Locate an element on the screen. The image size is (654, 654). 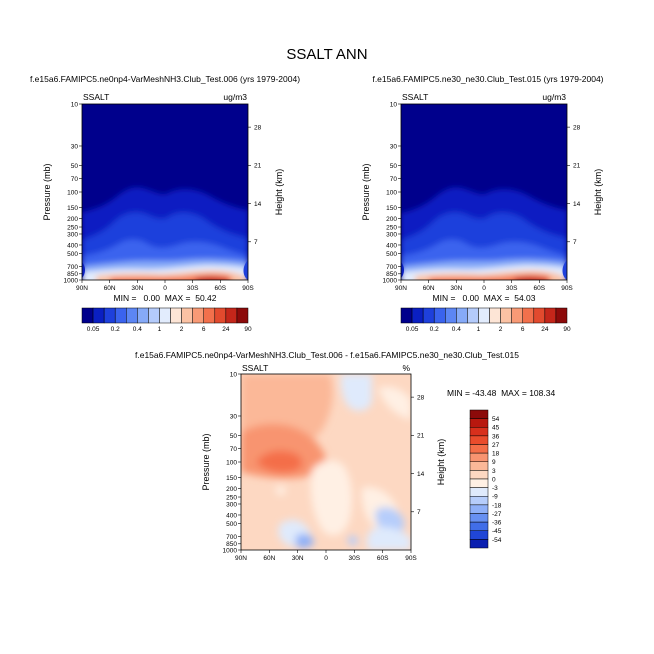
panel-left-ytick-label: 100 is located at coordinates (72, 192).